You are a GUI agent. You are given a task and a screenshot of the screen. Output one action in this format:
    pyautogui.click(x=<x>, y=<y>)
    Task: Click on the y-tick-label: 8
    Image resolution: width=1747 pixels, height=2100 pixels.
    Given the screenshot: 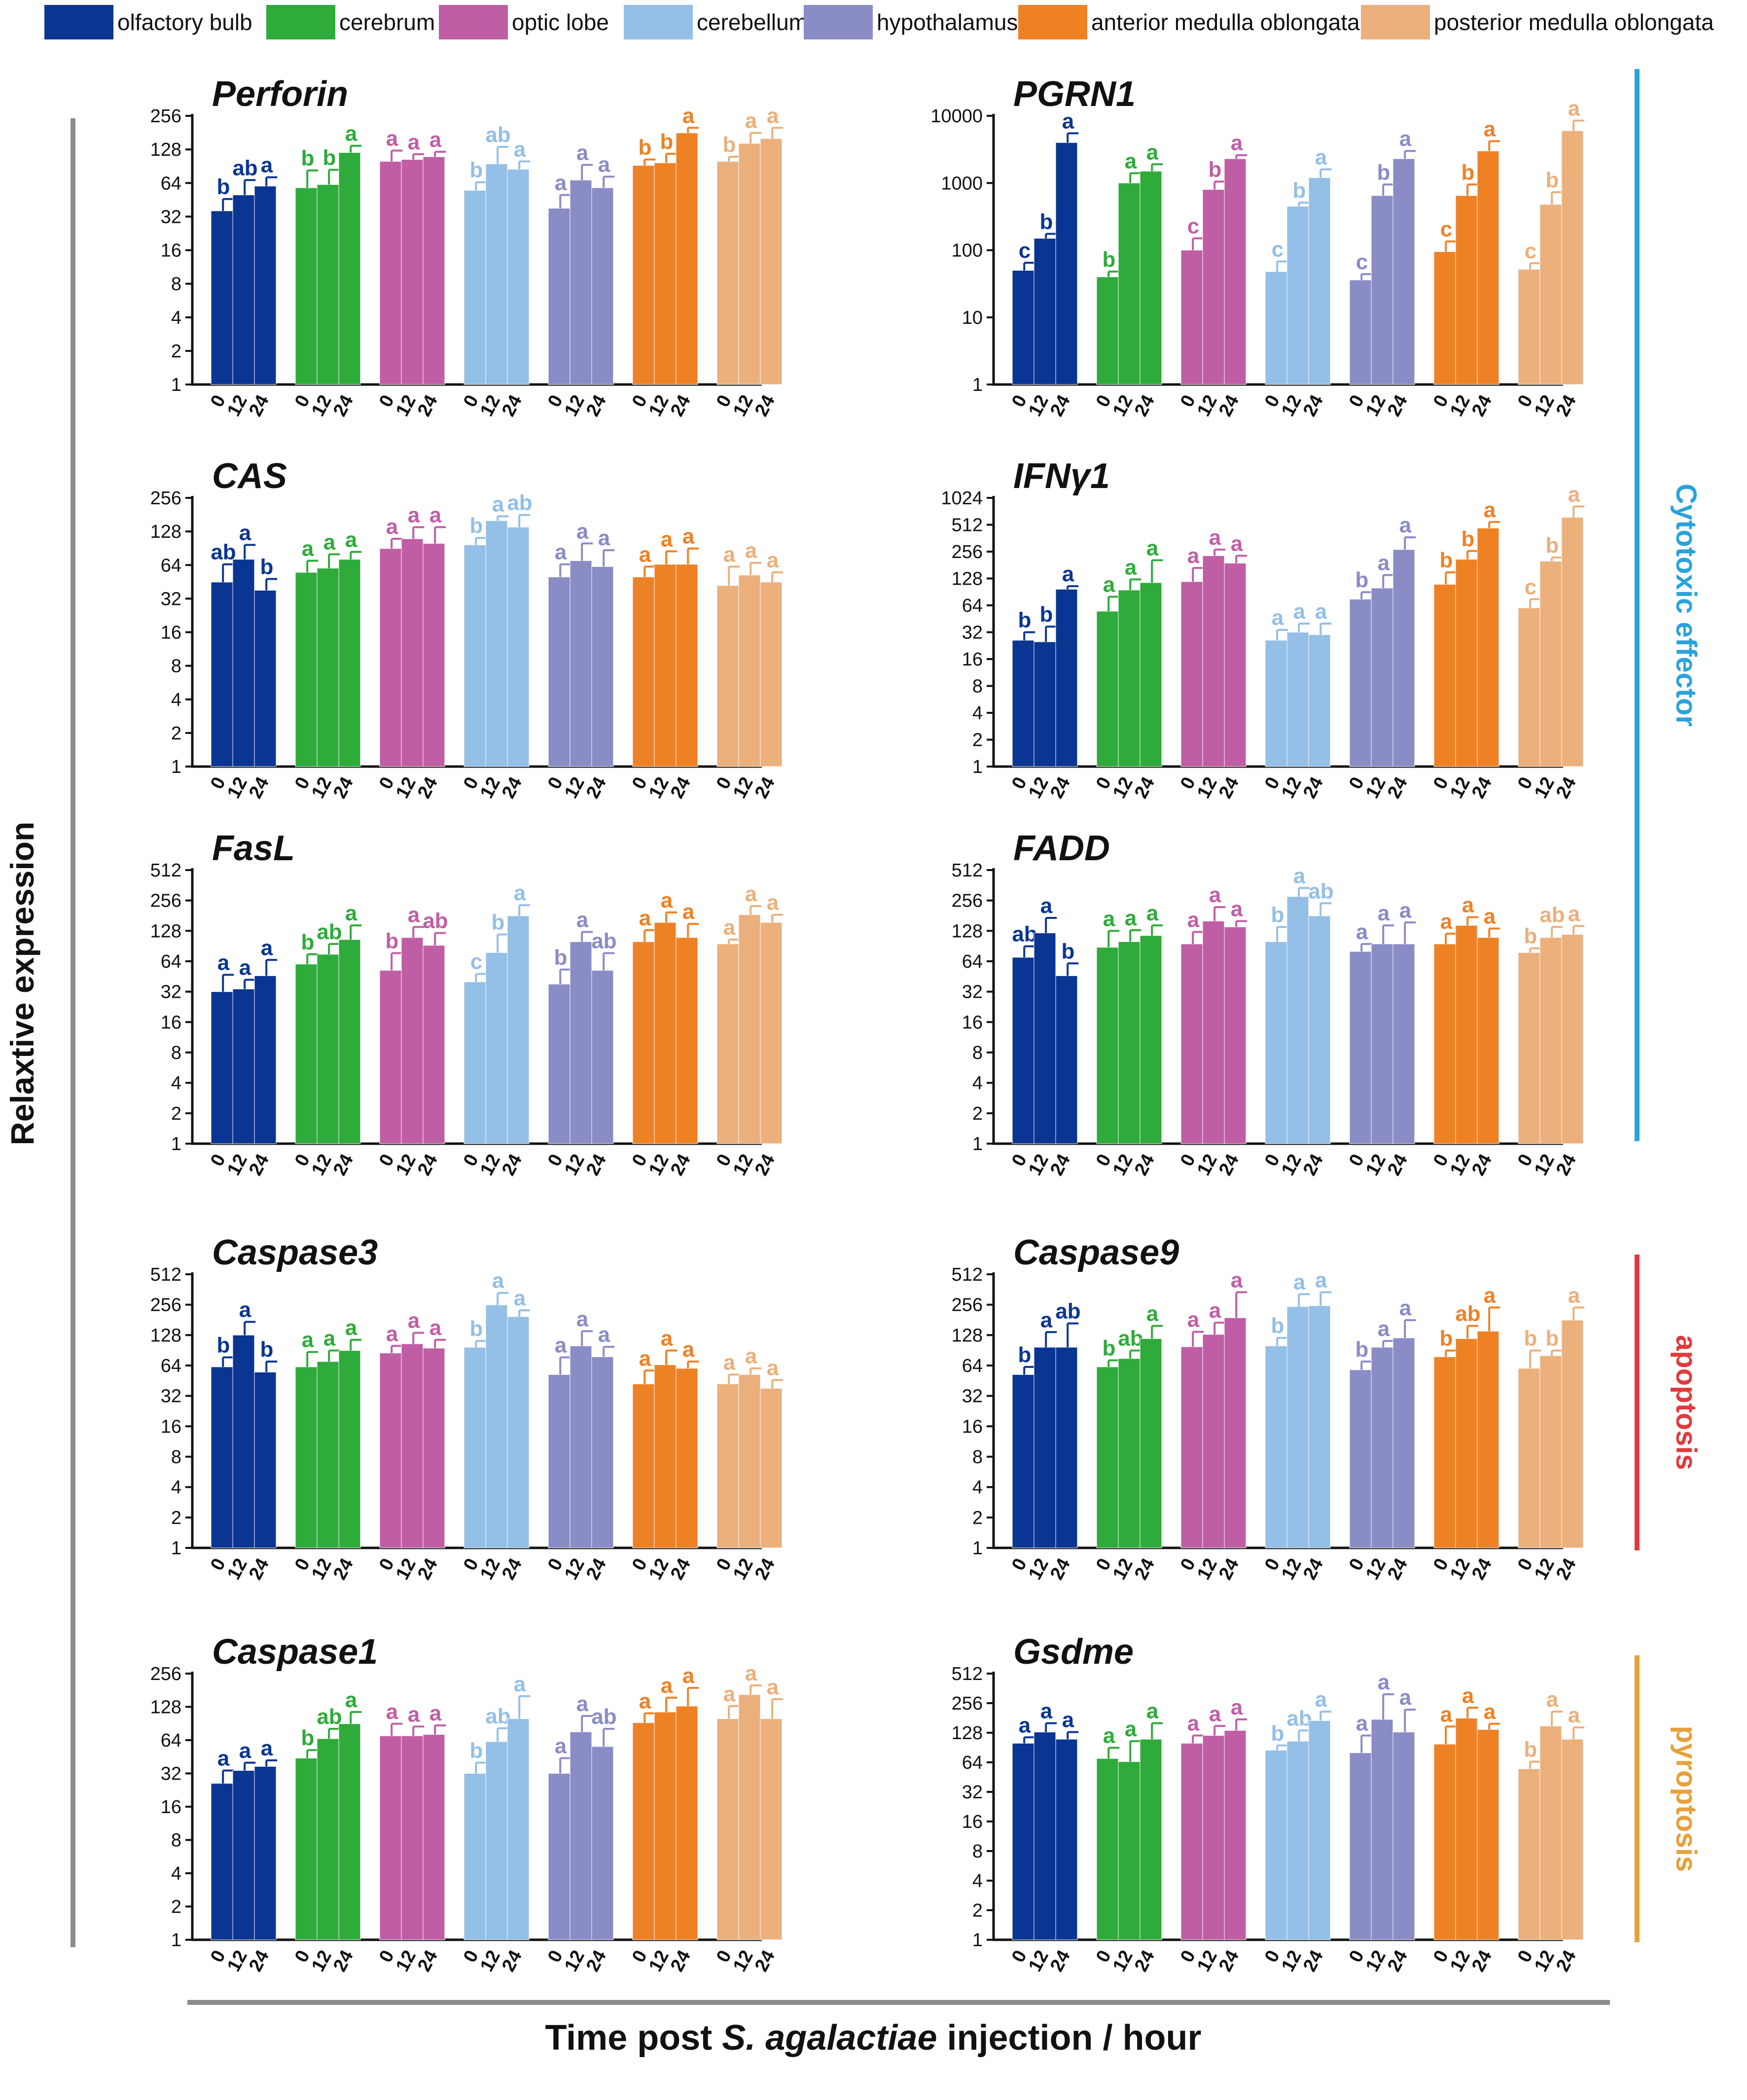 What is the action you would take?
    pyautogui.click(x=176, y=1053)
    